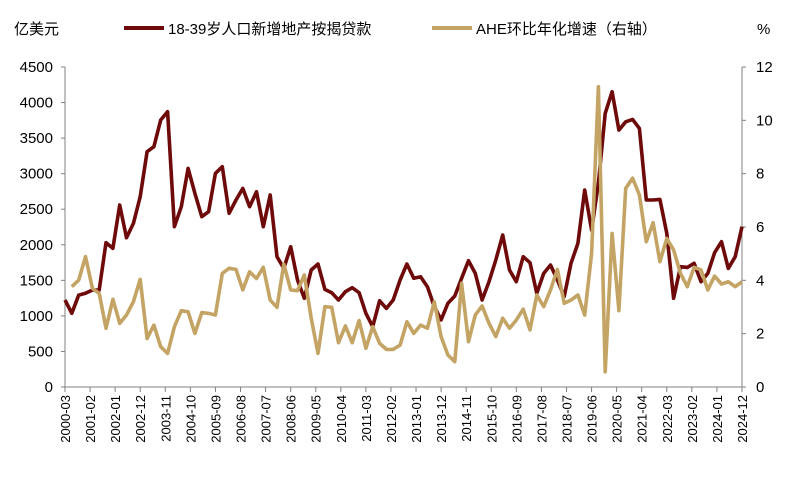 The width and height of the screenshot is (797, 478). What do you see at coordinates (592, 419) in the screenshot?
I see `x-axis-tick-label: 2019-06` at bounding box center [592, 419].